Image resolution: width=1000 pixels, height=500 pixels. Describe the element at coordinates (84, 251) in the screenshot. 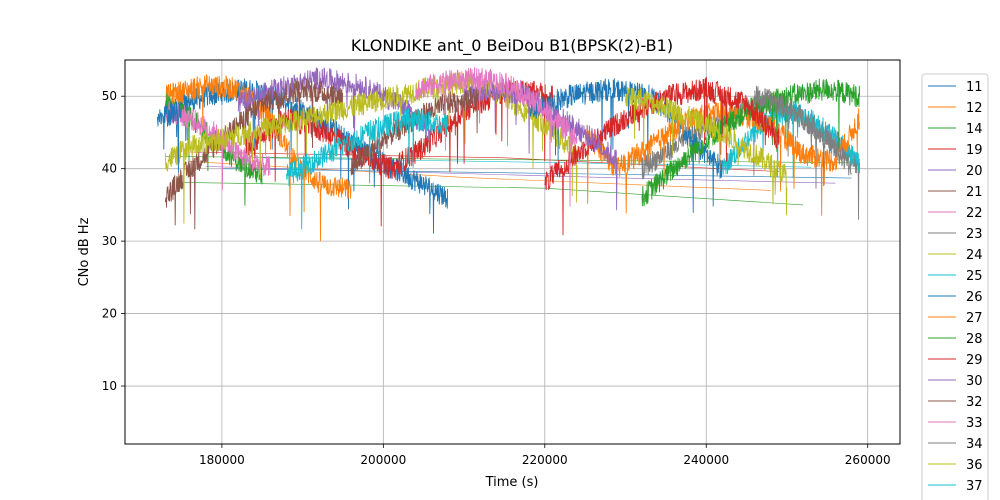

I see `y-axis-label: CNo dB Hz` at that location.